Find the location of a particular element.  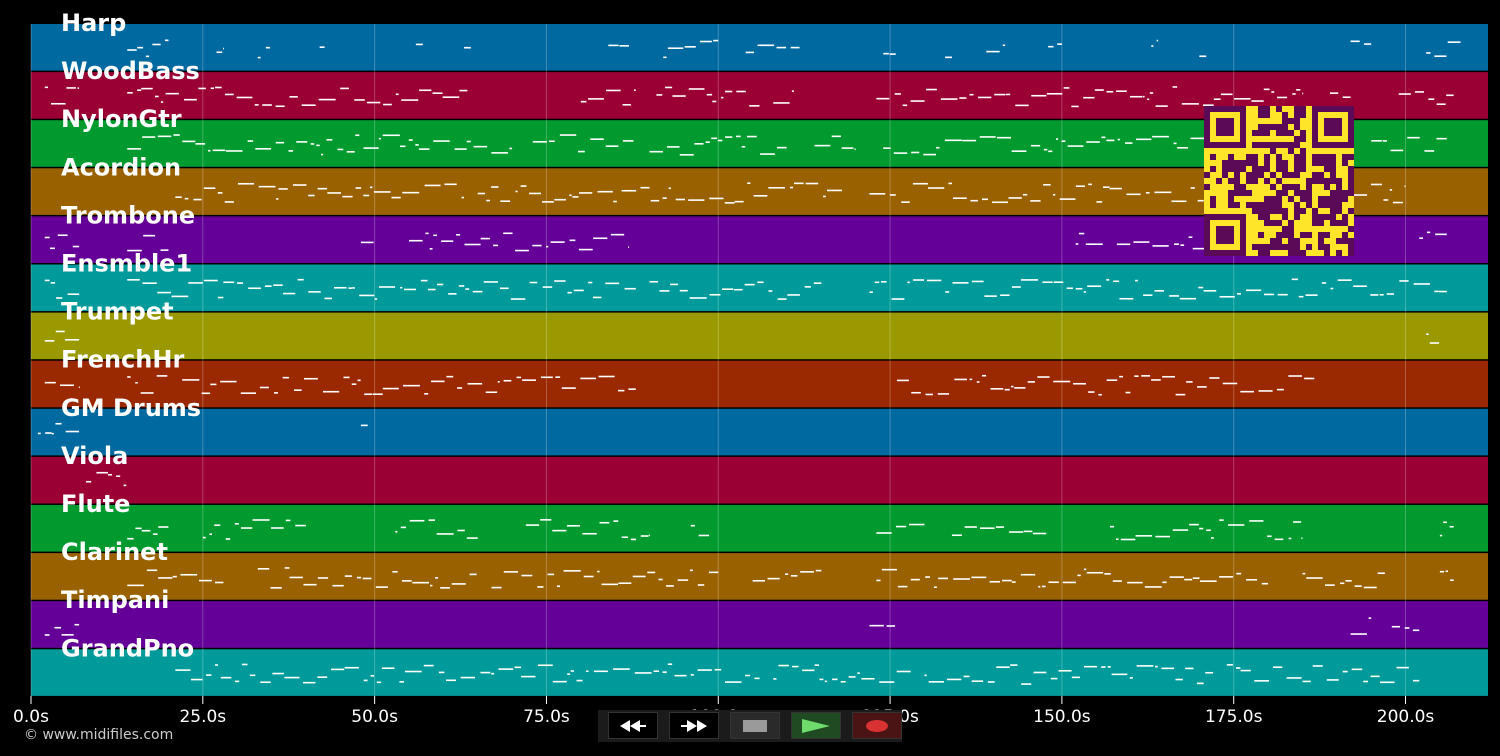

track-label: Timpani is located at coordinates (115, 600).